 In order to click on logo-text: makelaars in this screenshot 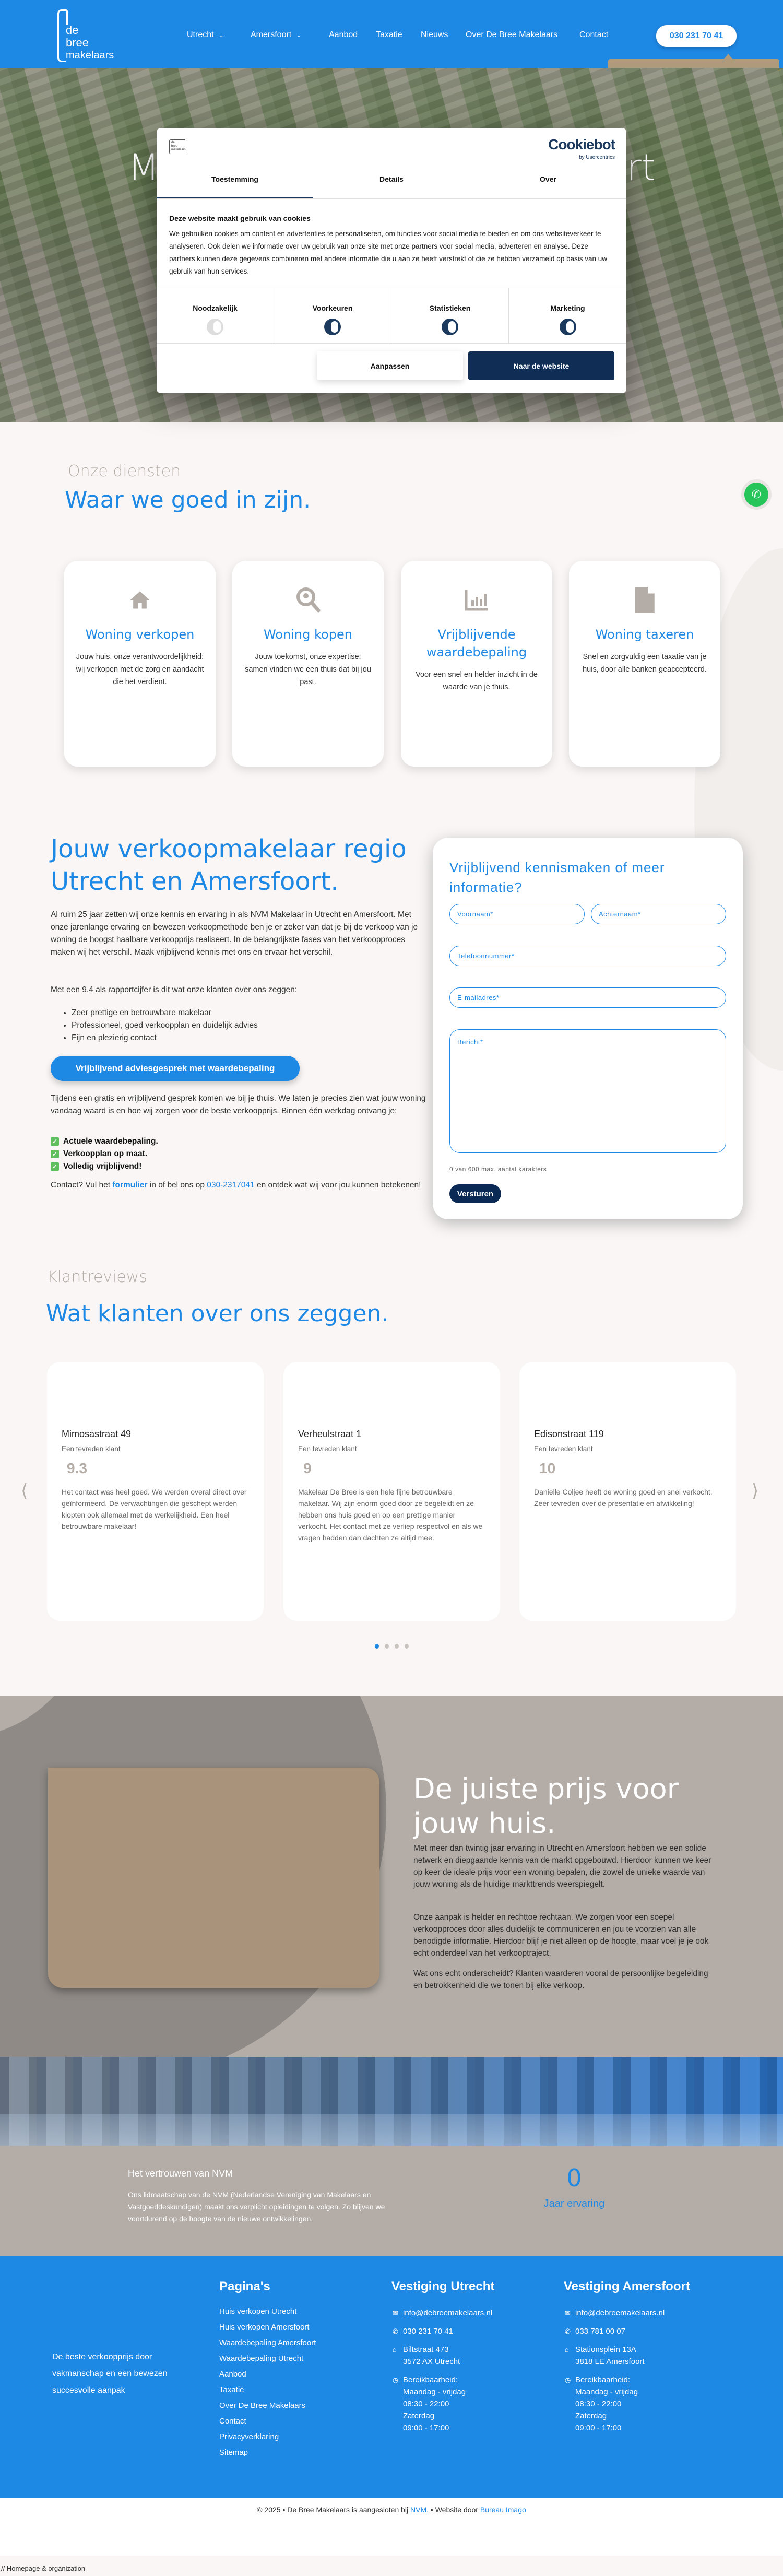, I will do `click(90, 55)`.